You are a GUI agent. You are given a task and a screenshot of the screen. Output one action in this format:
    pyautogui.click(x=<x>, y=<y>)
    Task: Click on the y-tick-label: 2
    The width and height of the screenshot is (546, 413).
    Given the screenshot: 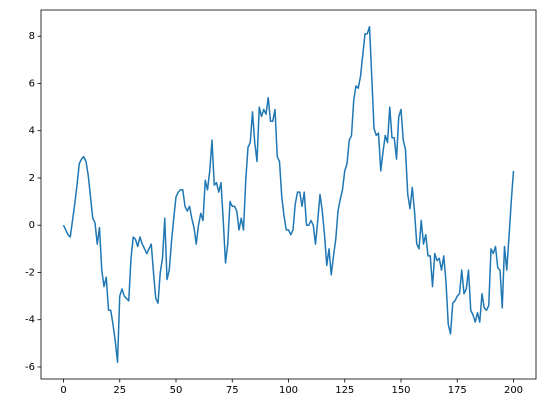 What is the action you would take?
    pyautogui.click(x=32, y=178)
    